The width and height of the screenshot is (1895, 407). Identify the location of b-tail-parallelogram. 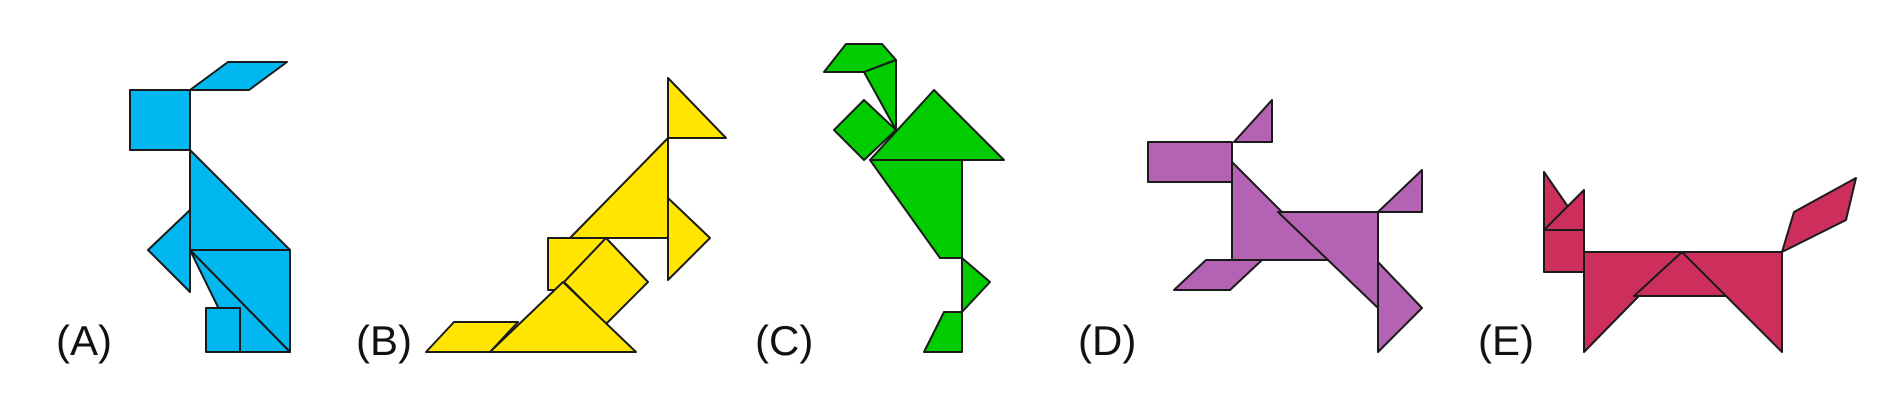
(472, 337).